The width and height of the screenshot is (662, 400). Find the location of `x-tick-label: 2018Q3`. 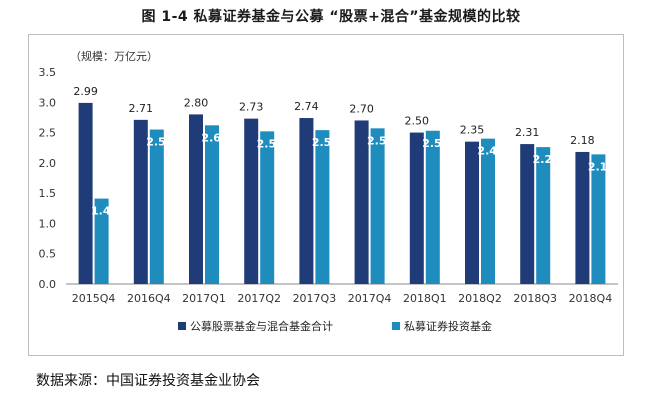

x-tick-label: 2018Q3 is located at coordinates (535, 298).